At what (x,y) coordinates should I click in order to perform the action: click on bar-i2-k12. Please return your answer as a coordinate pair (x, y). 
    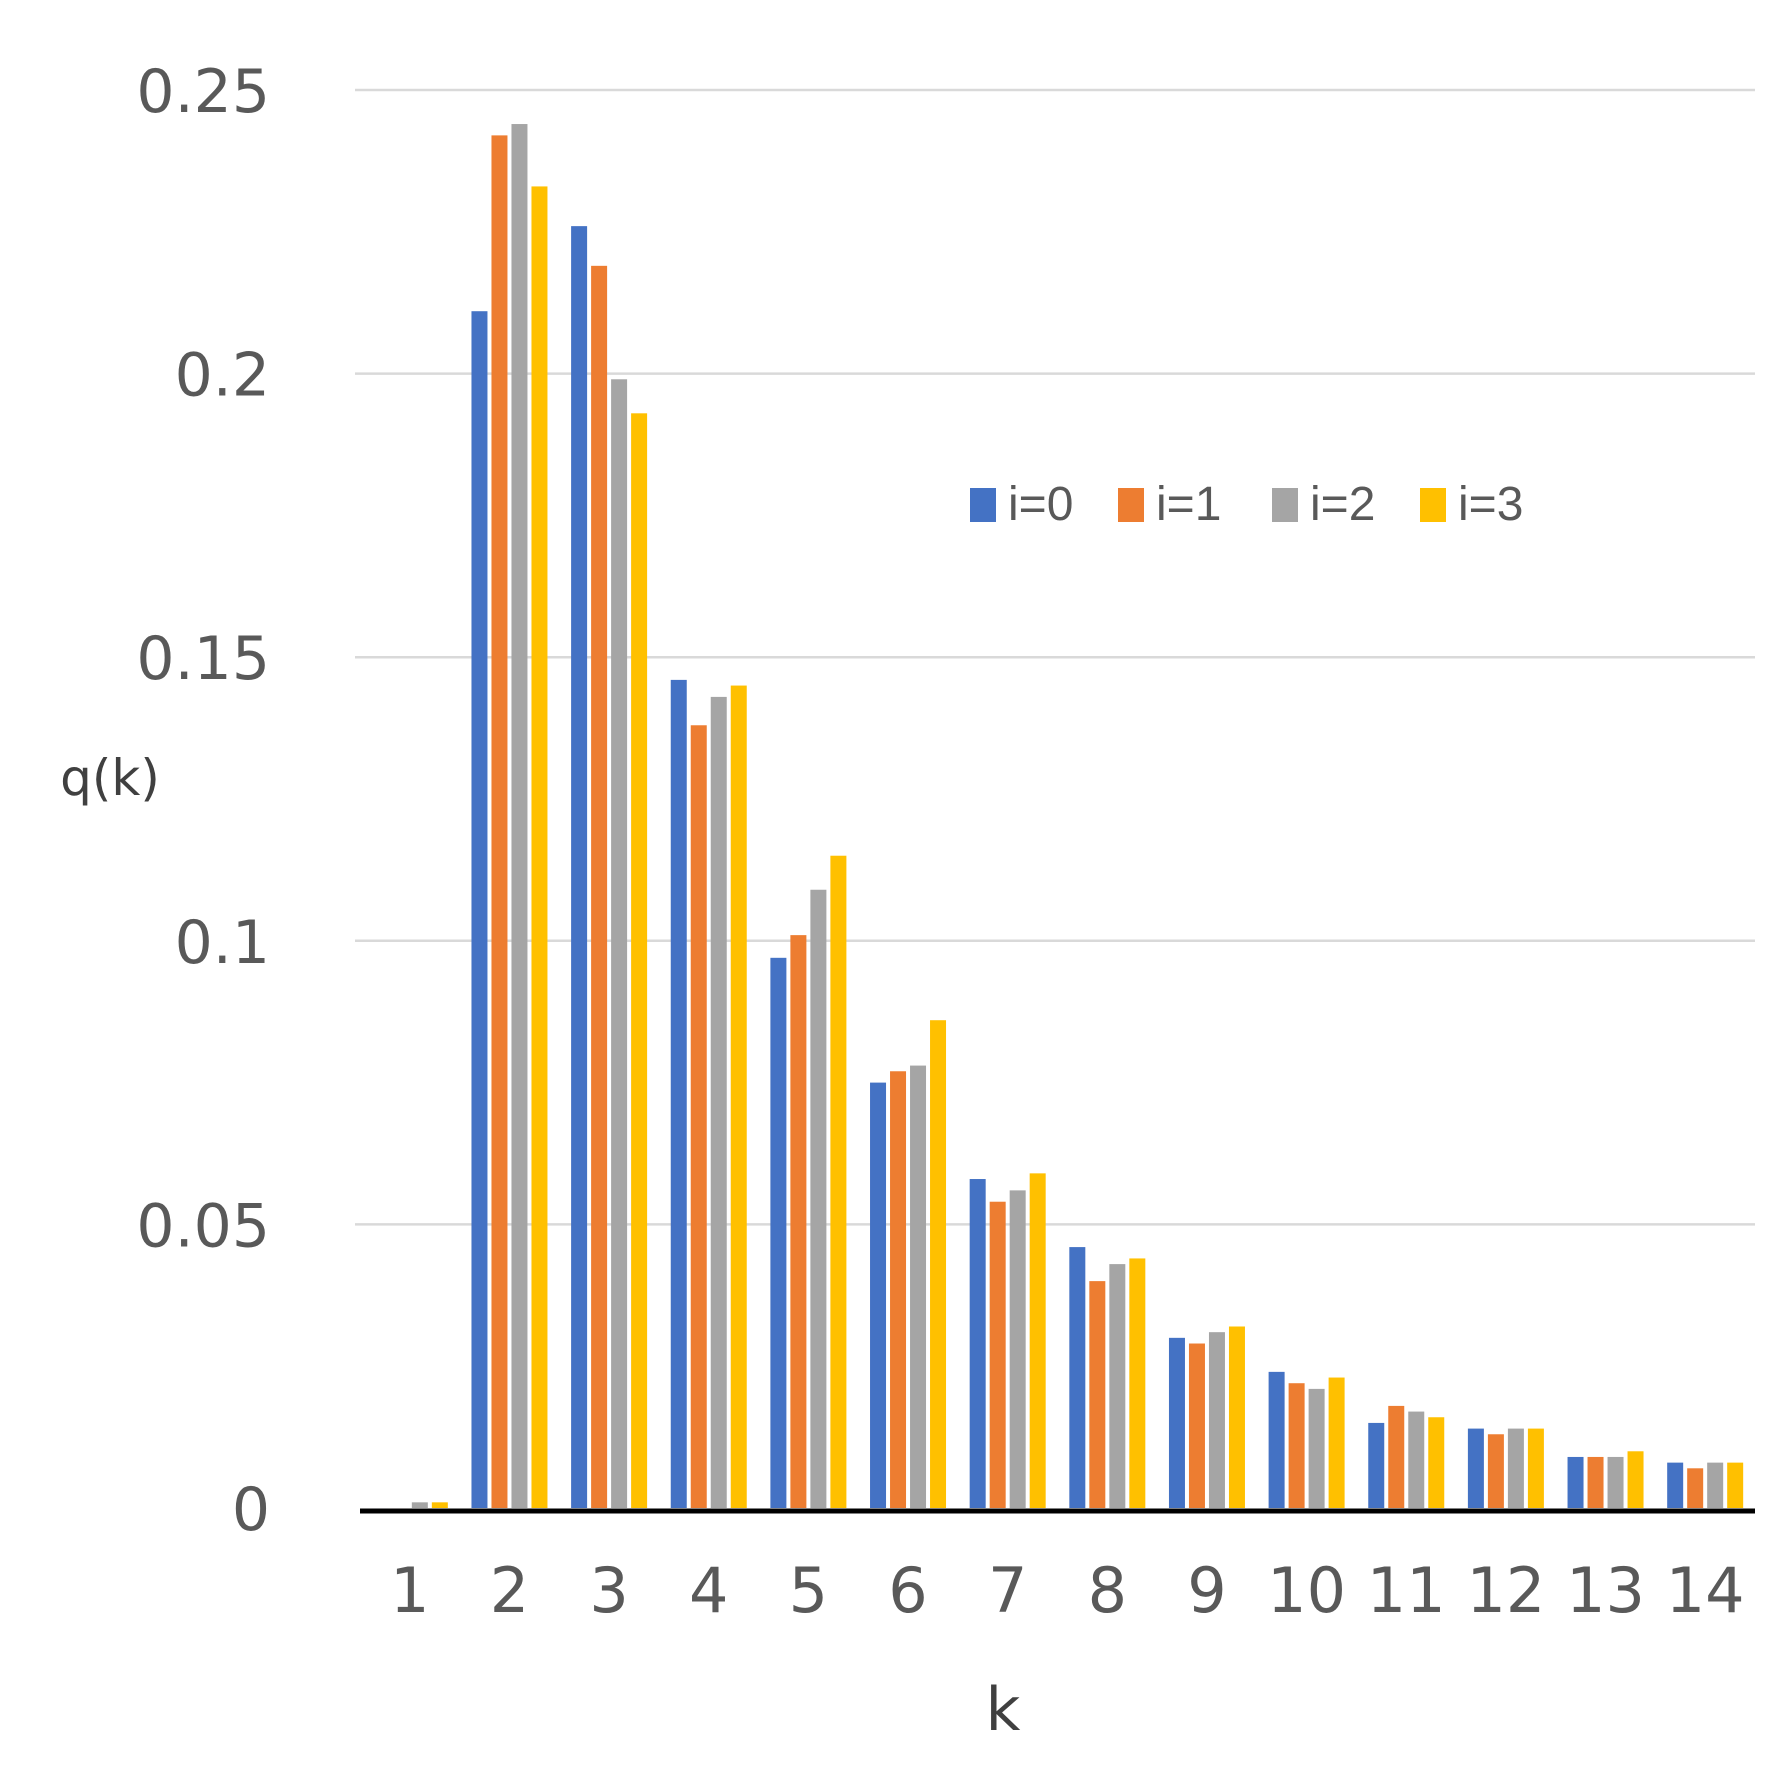
    Looking at the image, I should click on (1515, 1468).